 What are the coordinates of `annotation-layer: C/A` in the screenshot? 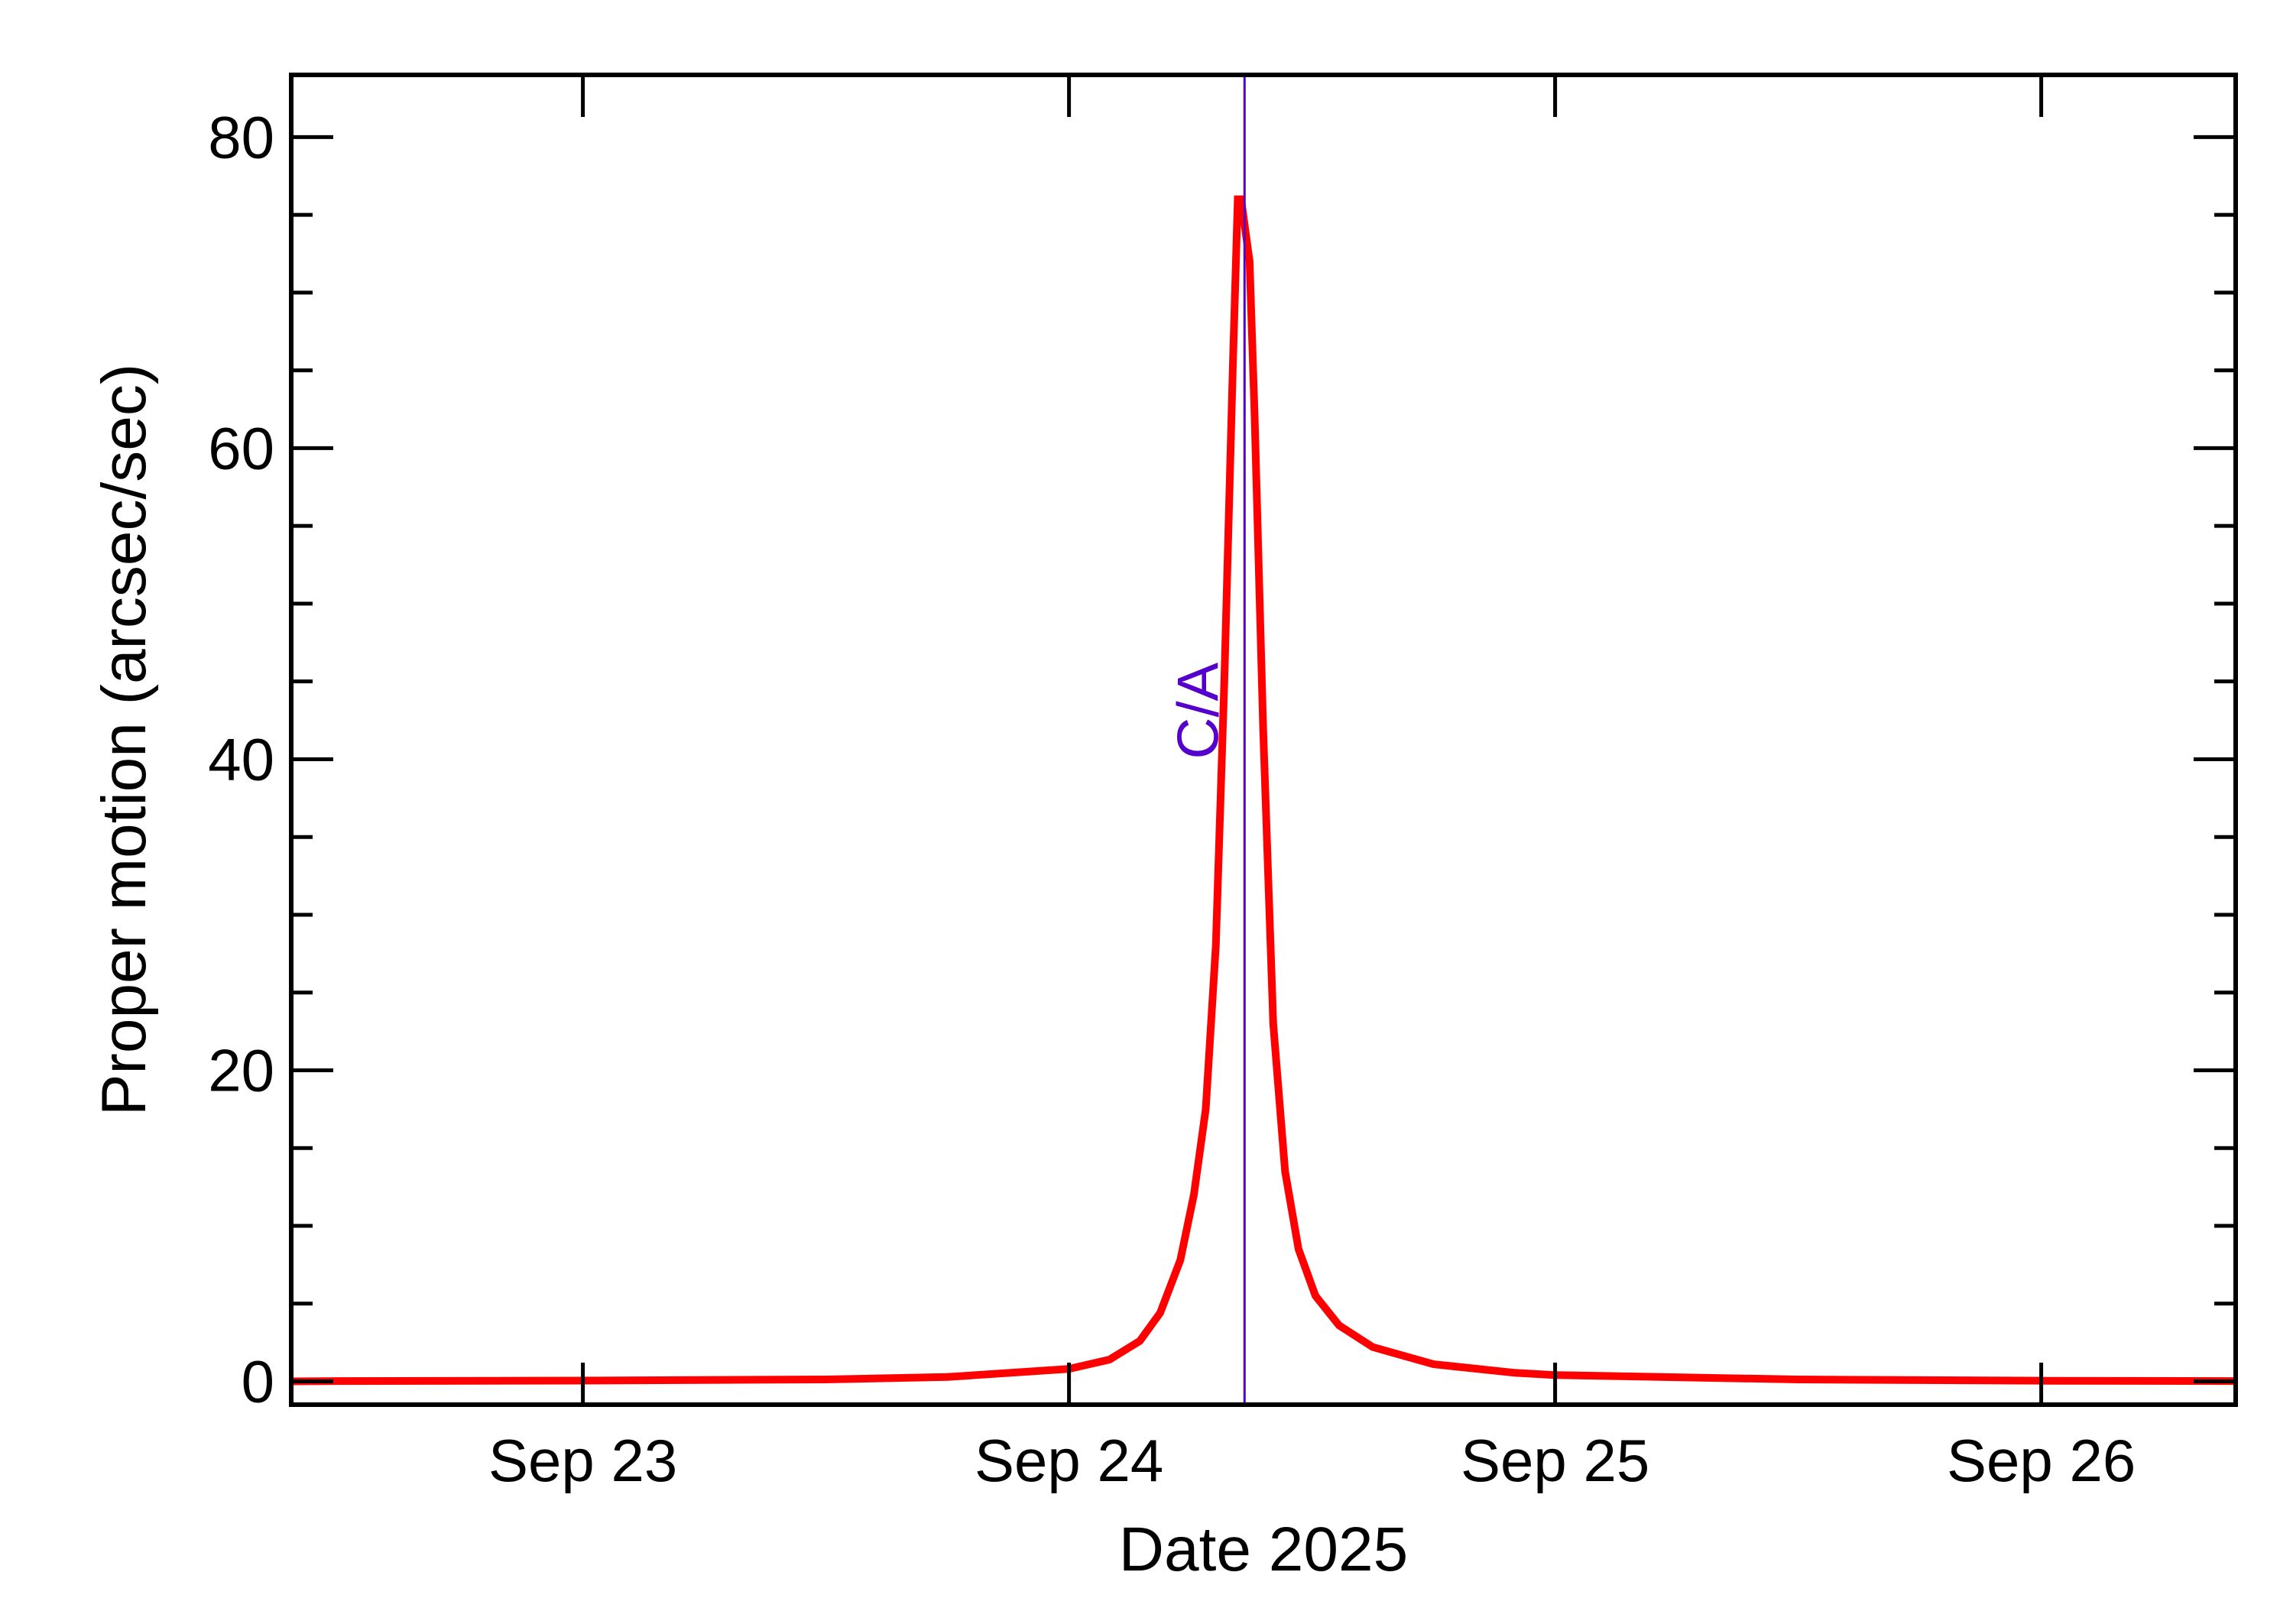 It's located at (1206, 740).